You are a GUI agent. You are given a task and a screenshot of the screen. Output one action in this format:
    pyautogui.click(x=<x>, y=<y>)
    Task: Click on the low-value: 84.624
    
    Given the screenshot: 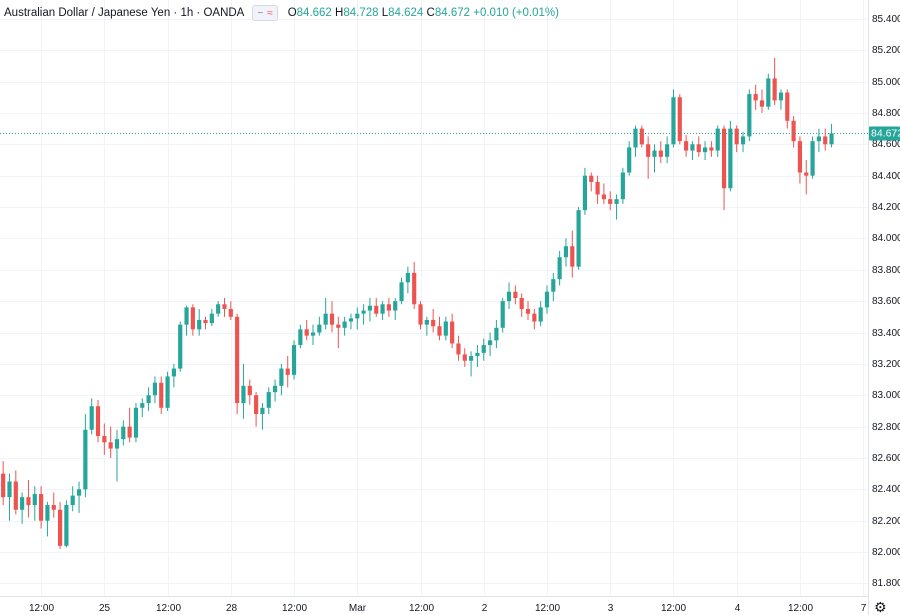 What is the action you would take?
    pyautogui.click(x=406, y=13)
    